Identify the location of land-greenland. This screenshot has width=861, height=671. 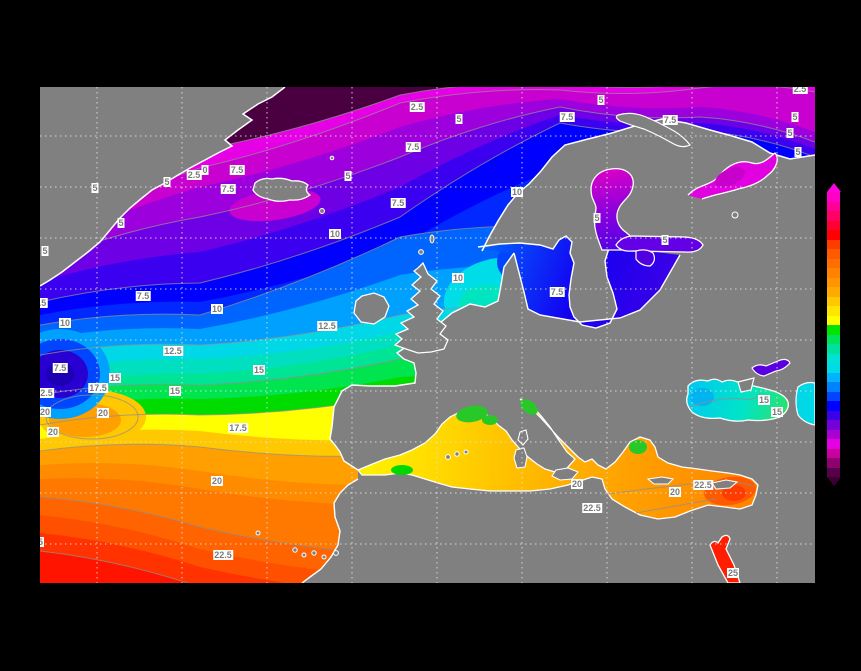
(162, 186).